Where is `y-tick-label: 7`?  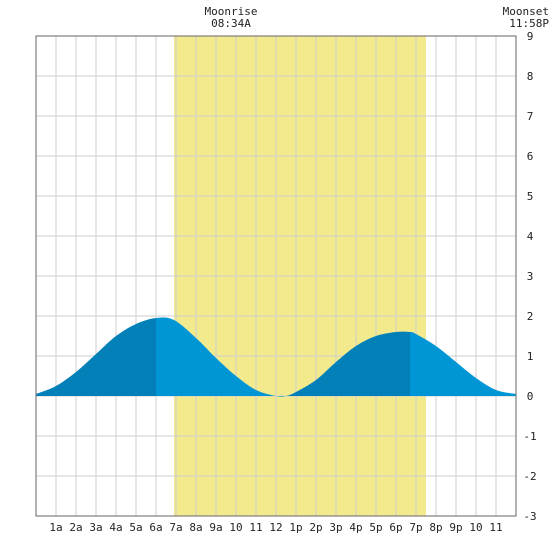 y-tick-label: 7 is located at coordinates (530, 116).